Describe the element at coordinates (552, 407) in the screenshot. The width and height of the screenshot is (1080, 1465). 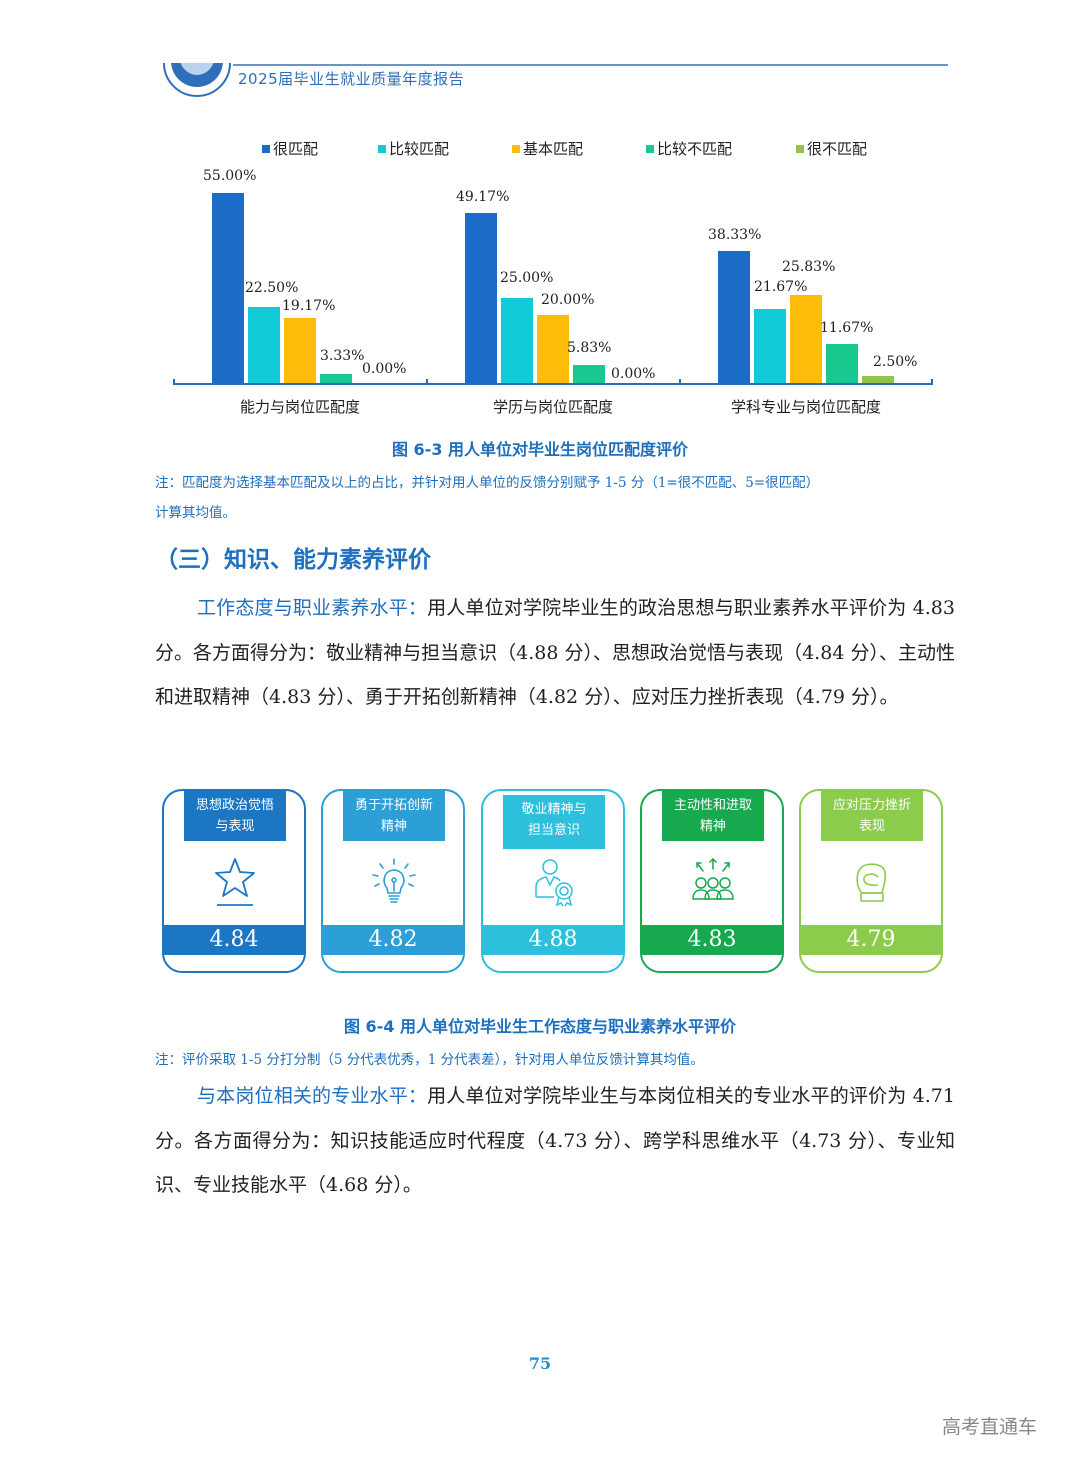
I see `x-axis-category-label: 学历与岗位匹配度` at that location.